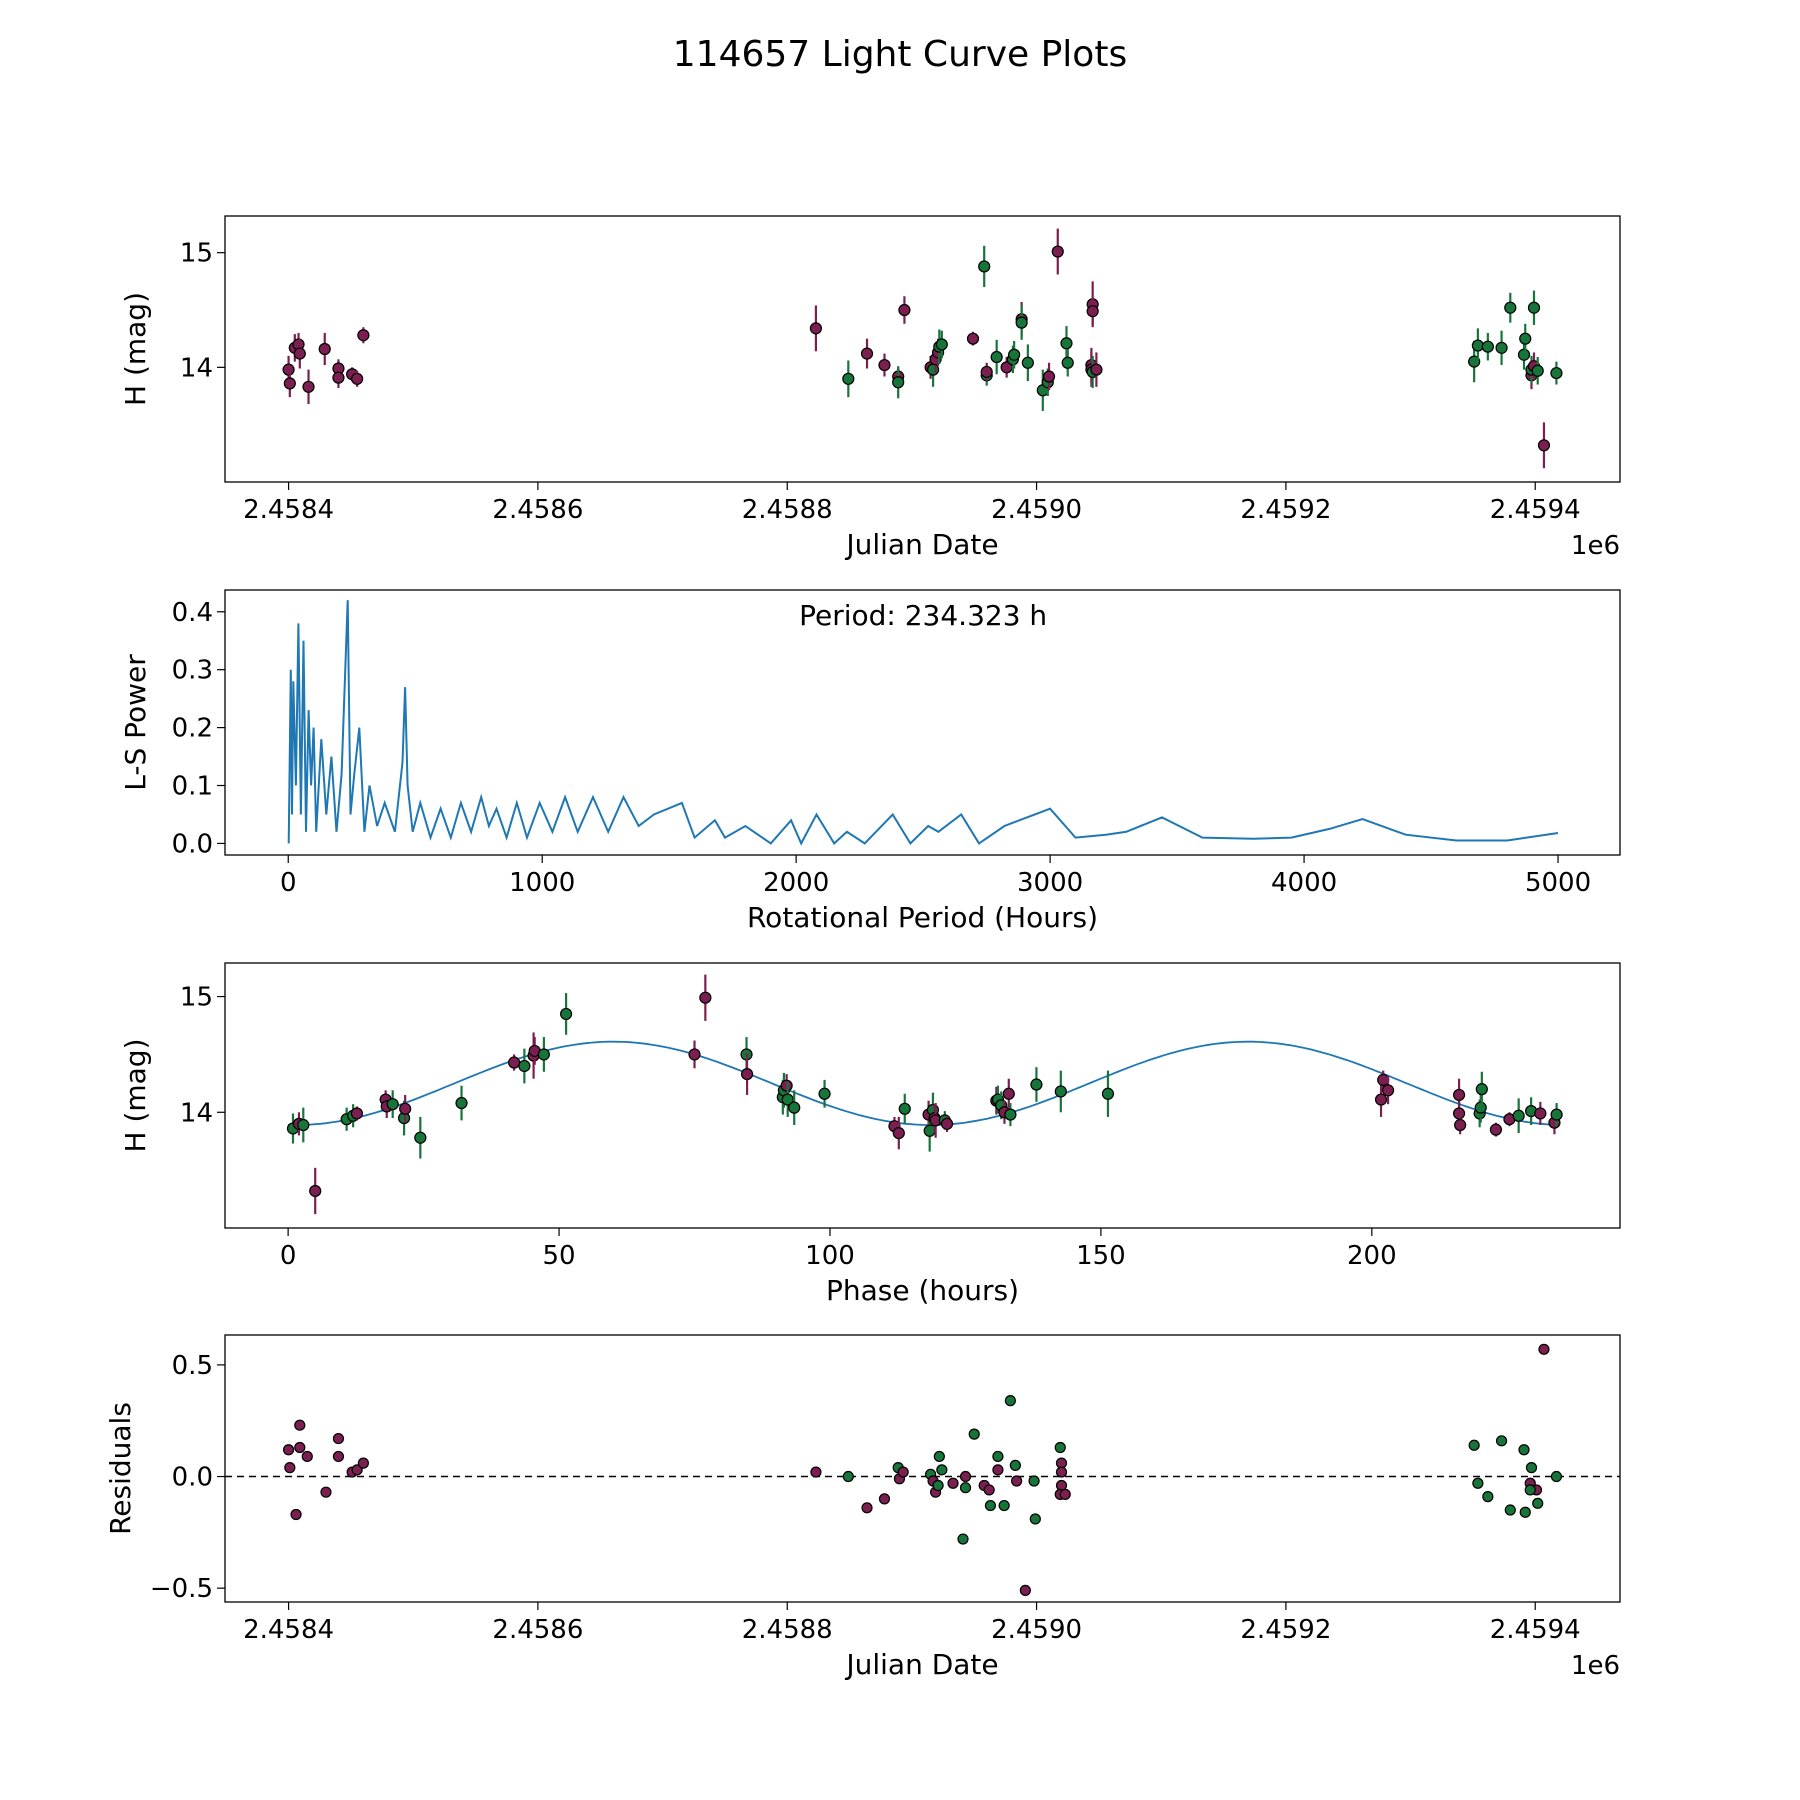 This screenshot has width=1800, height=1800. What do you see at coordinates (1558, 883) in the screenshot?
I see `x-tick-label: 5000` at bounding box center [1558, 883].